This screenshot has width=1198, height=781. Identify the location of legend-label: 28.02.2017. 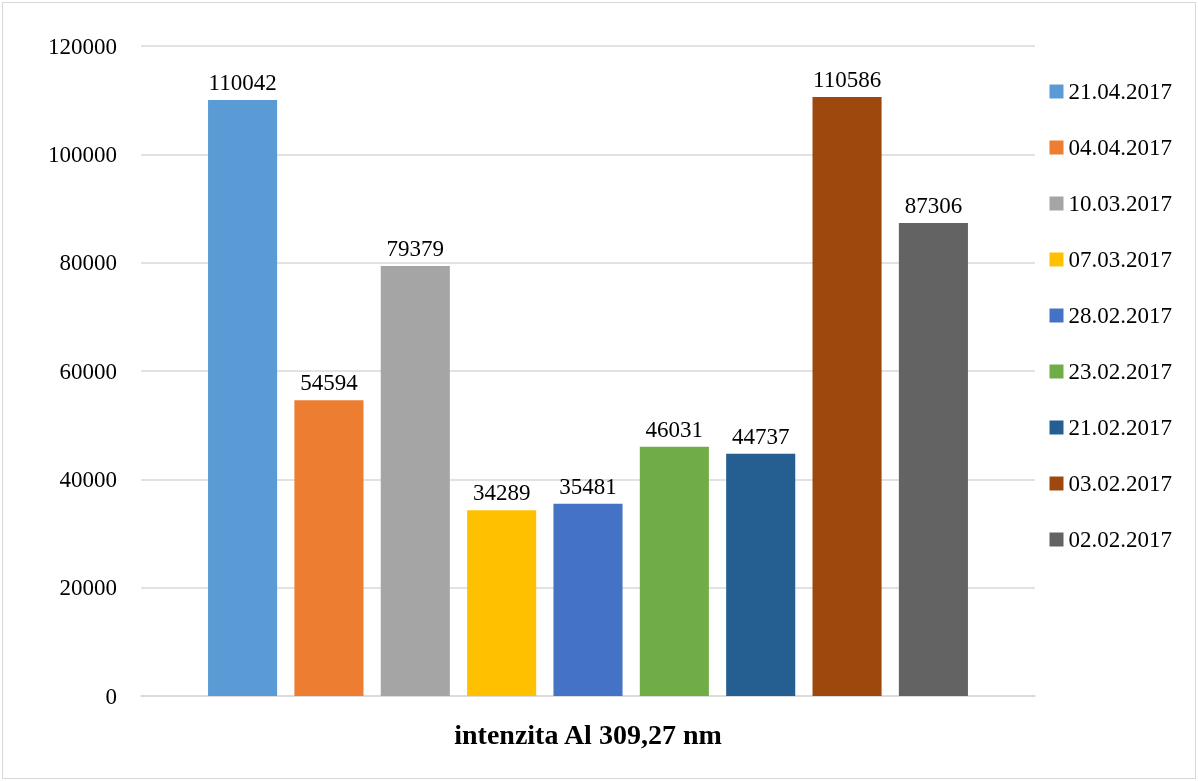
(1120, 315).